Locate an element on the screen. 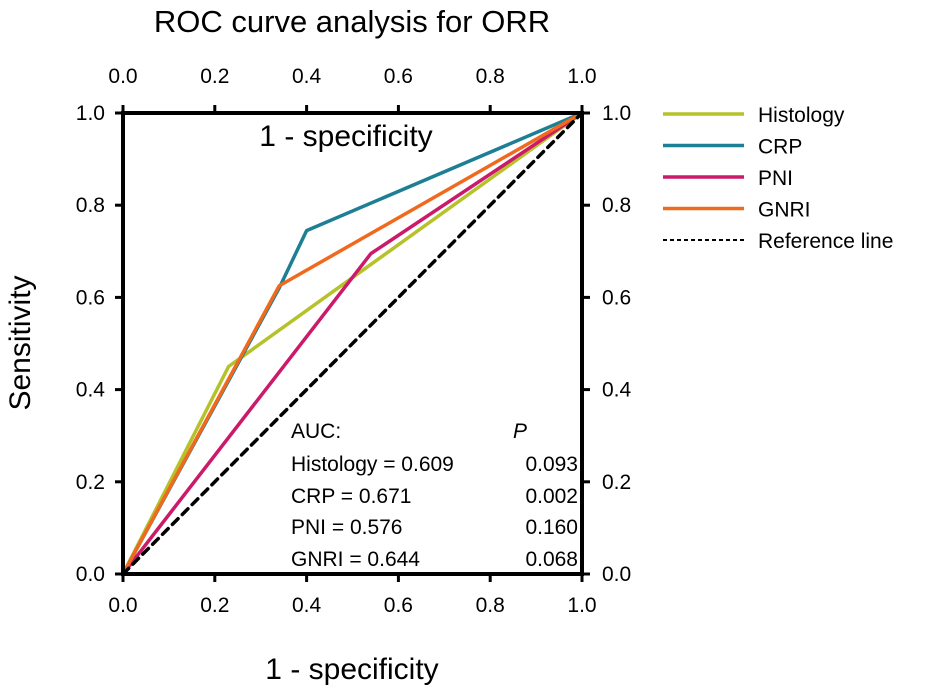 The image size is (933, 698). auc-row-gnri: GNRI = 0.644 is located at coordinates (355, 559).